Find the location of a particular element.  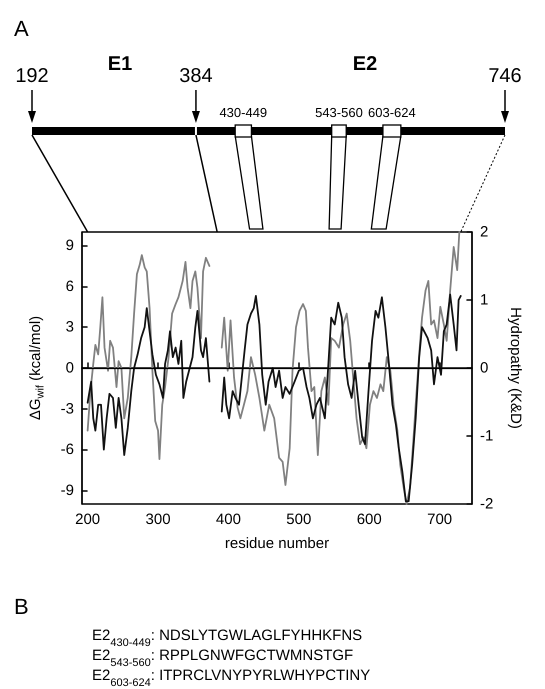

y-tick-label: 6 is located at coordinates (70, 286).